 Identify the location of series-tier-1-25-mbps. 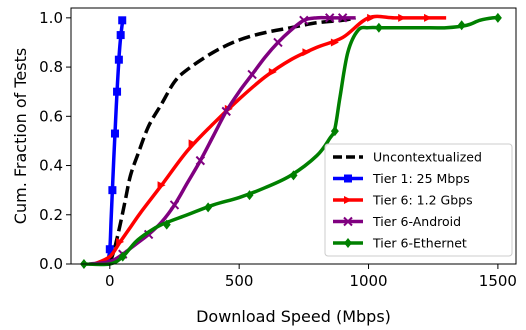
(116, 140).